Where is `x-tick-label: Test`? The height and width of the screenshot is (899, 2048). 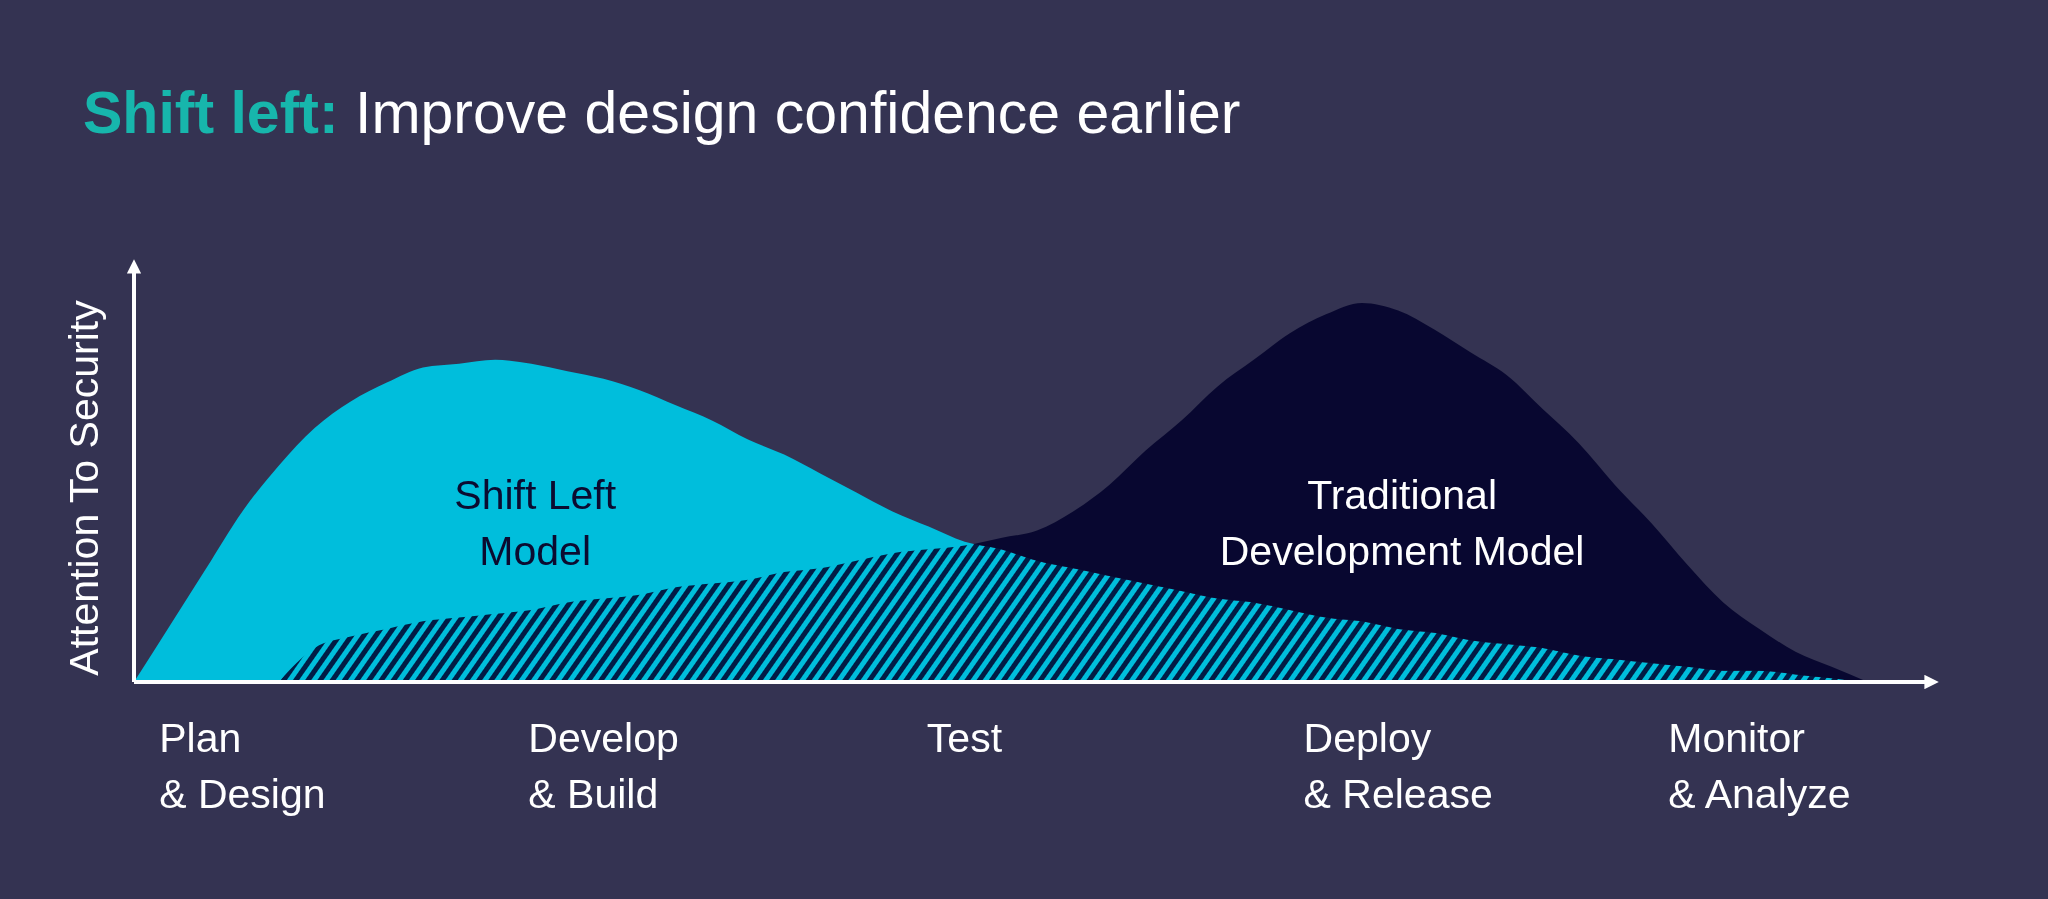
x-tick-label: Test is located at coordinates (964, 738).